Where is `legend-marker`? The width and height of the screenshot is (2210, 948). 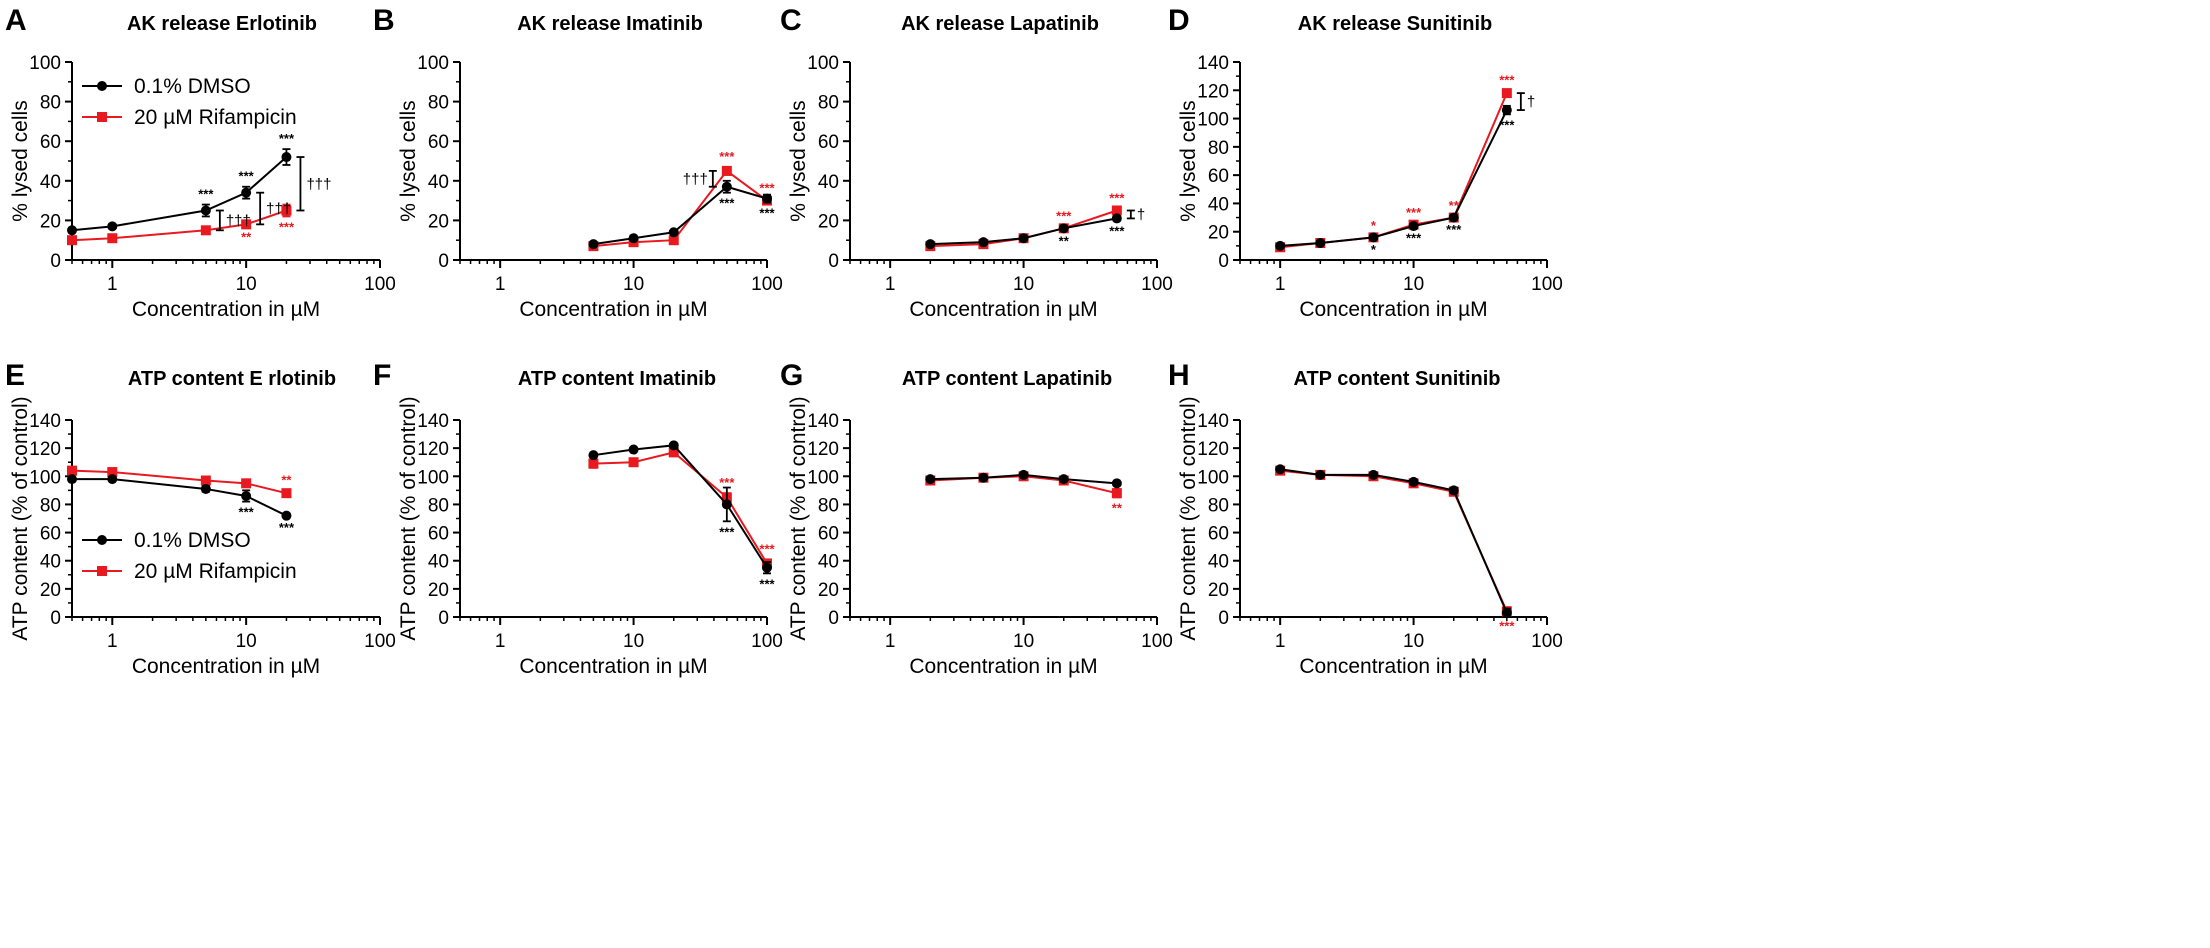
legend-marker is located at coordinates (102, 540).